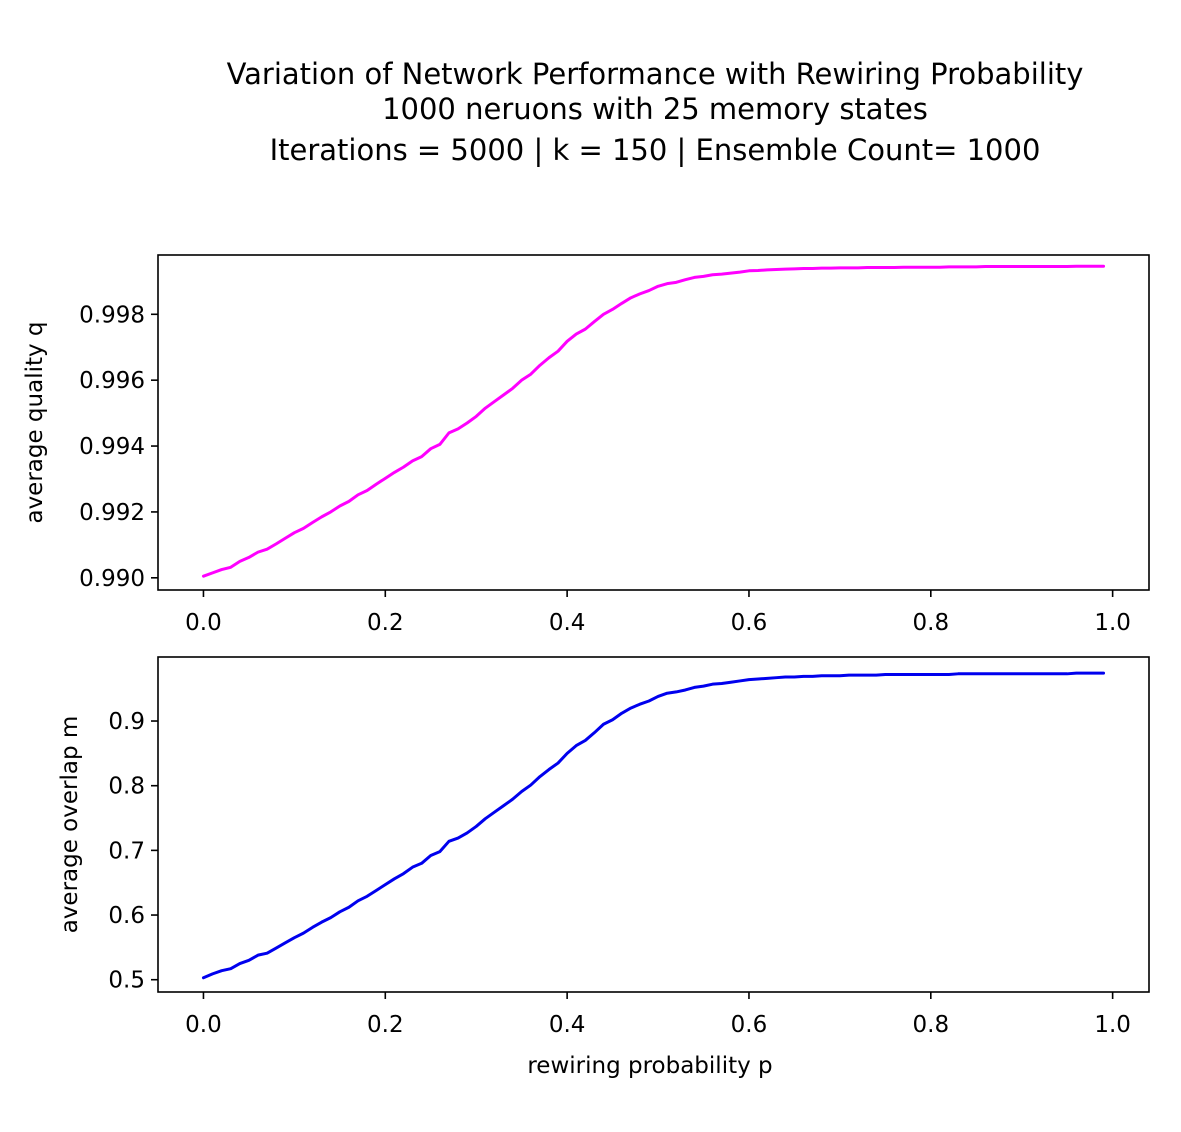 Image resolution: width=1181 pixels, height=1132 pixels. I want to click on quality-y-tick-label: 0.996, so click(112, 381).